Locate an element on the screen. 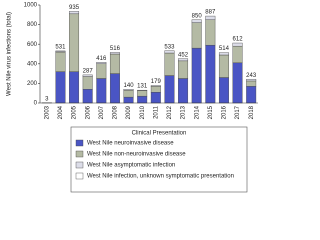 This screenshot has width=320, height=240. y-tick-label: 0 is located at coordinates (36, 104).